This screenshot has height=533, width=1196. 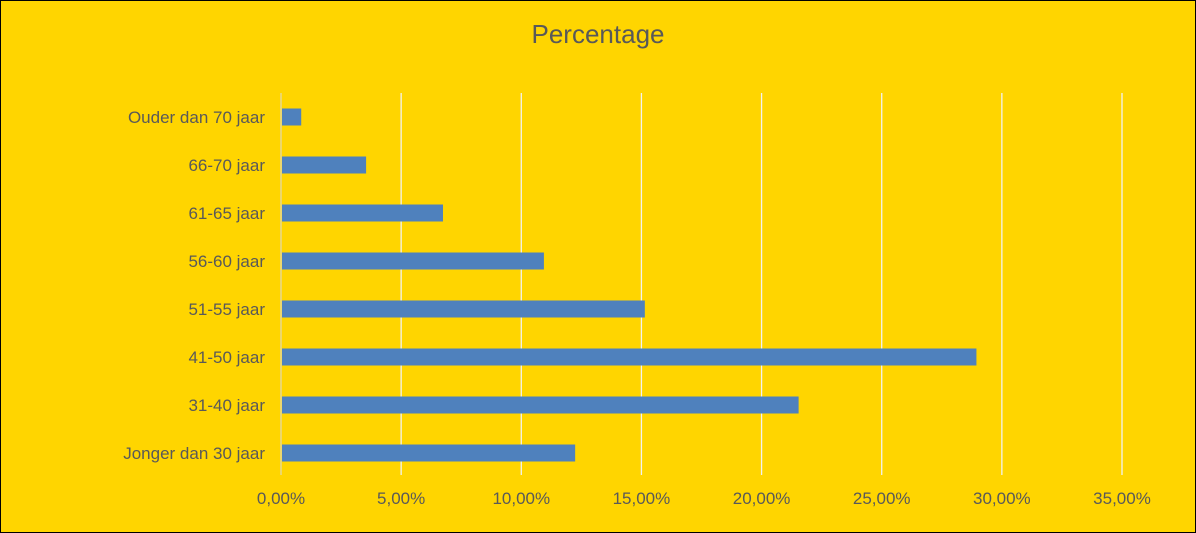 What do you see at coordinates (1122, 498) in the screenshot?
I see `x-tick-label: 35,00%` at bounding box center [1122, 498].